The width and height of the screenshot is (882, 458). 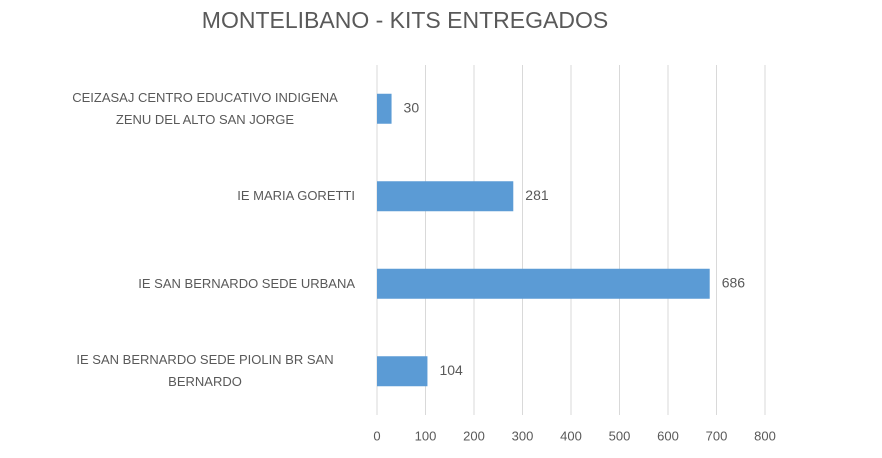 I want to click on data-label: 686, so click(x=734, y=282).